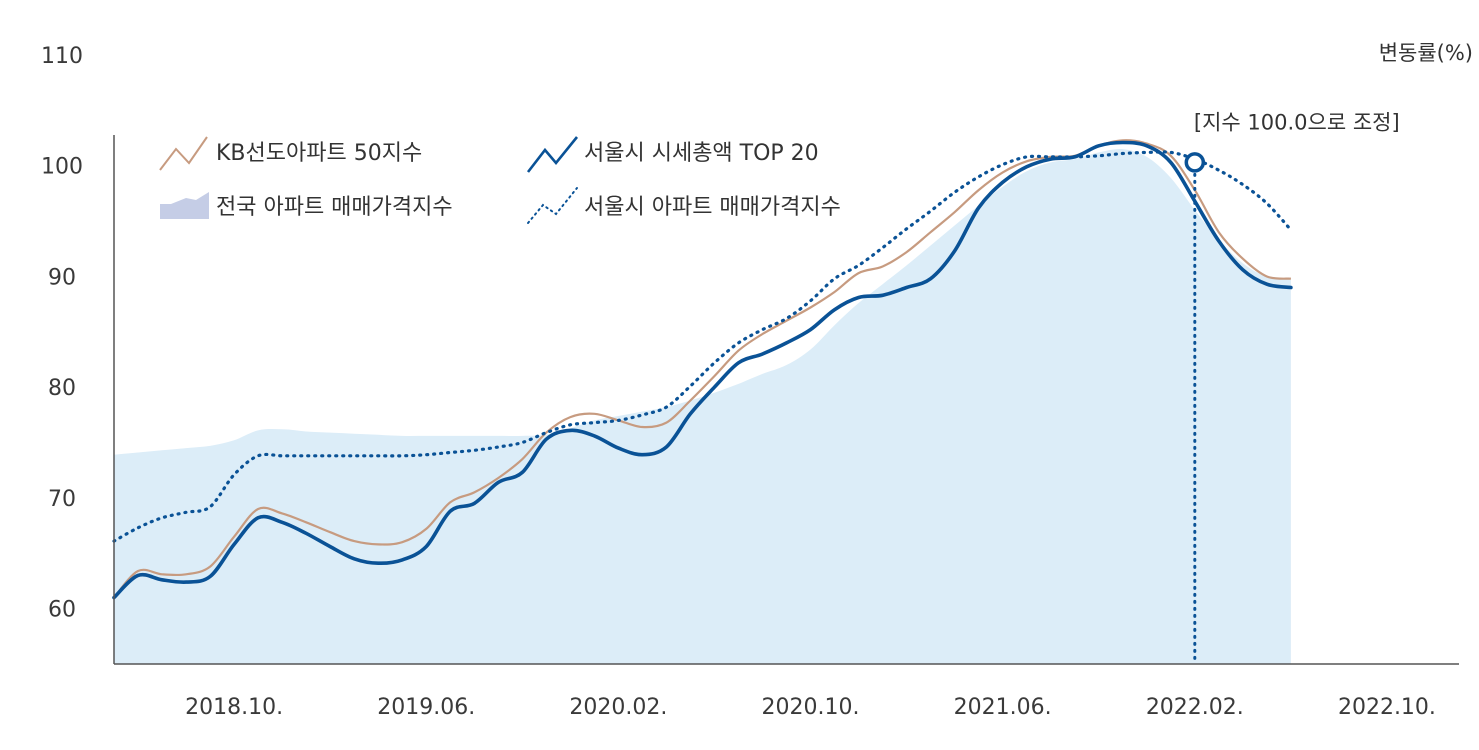 The height and width of the screenshot is (750, 1479). What do you see at coordinates (62, 610) in the screenshot?
I see `y-tick-label: 60` at bounding box center [62, 610].